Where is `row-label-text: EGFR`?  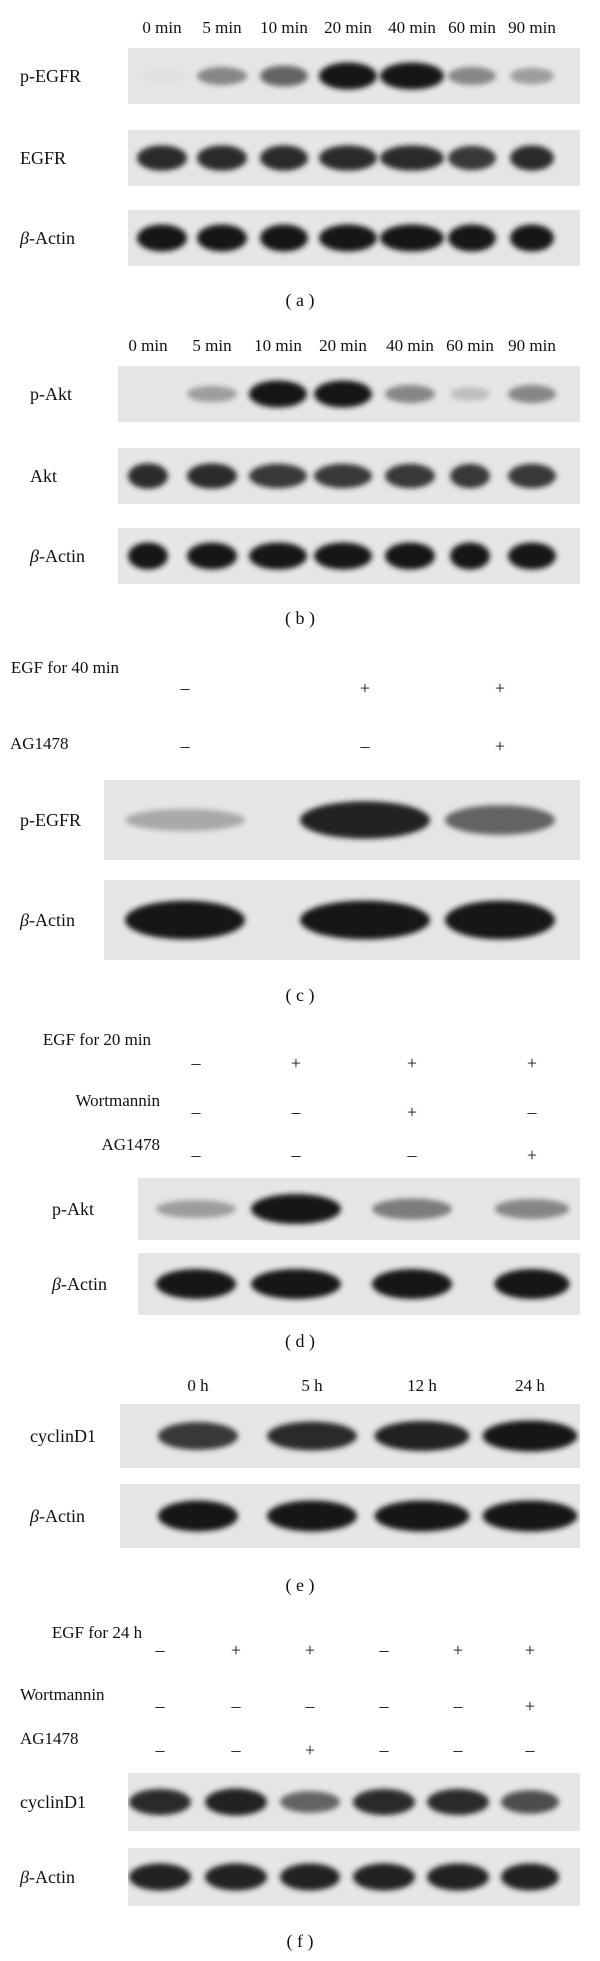 row-label-text: EGFR is located at coordinates (43, 158).